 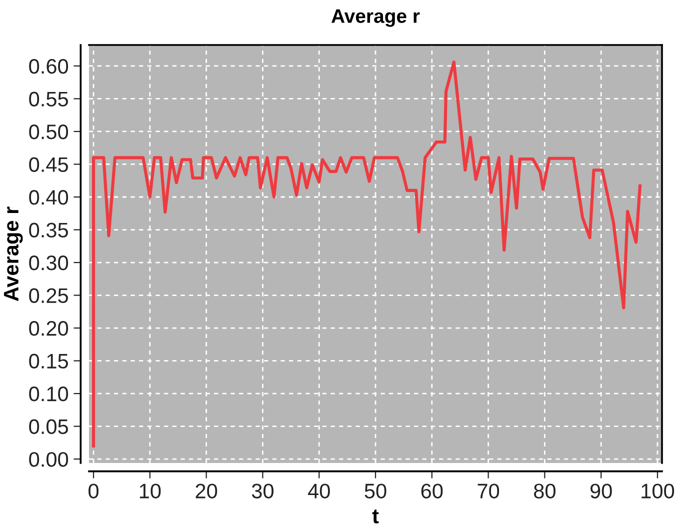 I want to click on y-tick-label: 0.60, so click(x=48, y=66).